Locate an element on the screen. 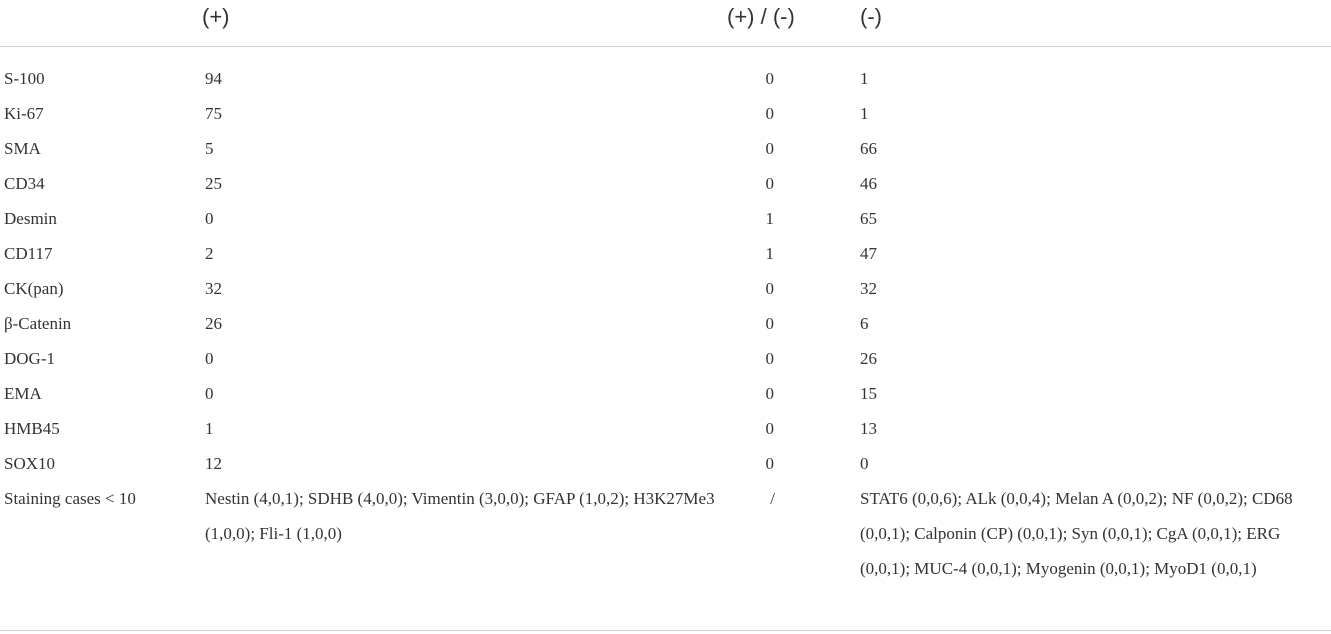 This screenshot has width=1331, height=634. marker-cell: CD34 is located at coordinates (24, 183).